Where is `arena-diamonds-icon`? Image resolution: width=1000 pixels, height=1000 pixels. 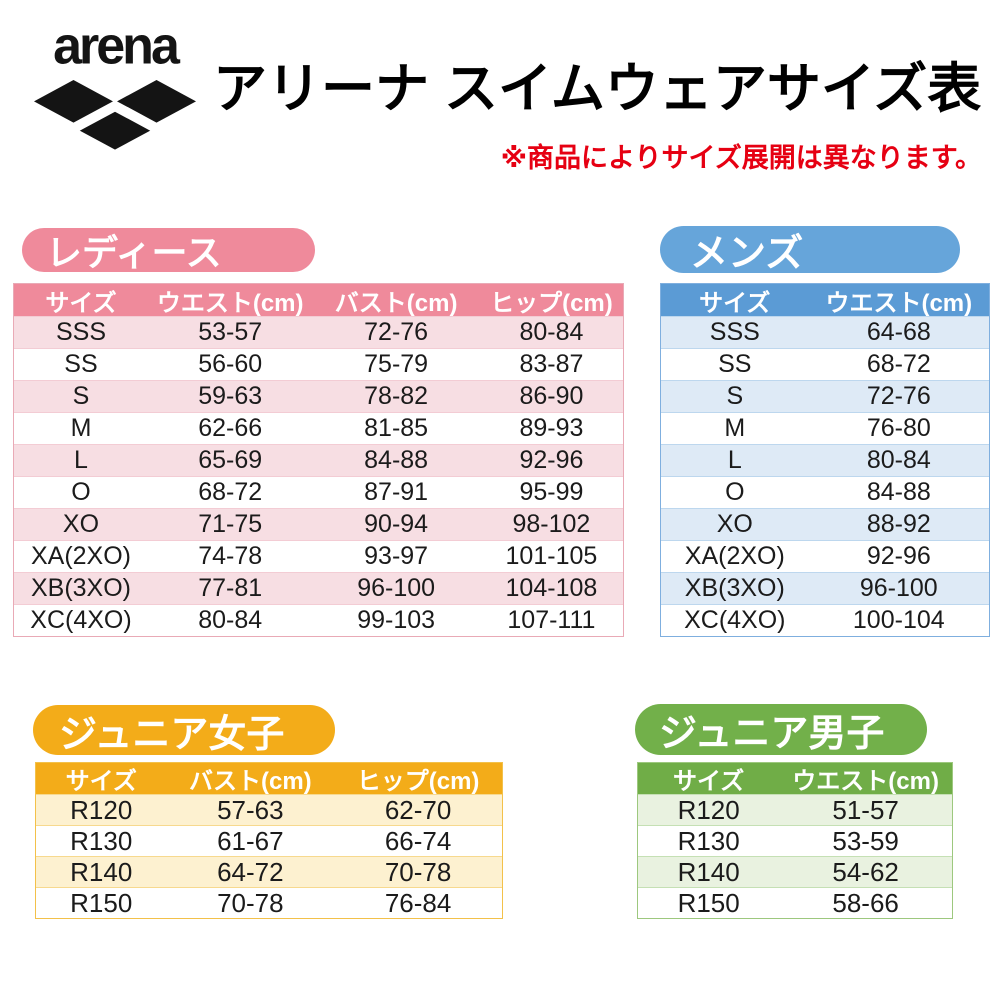 arena-diamonds-icon is located at coordinates (115, 116).